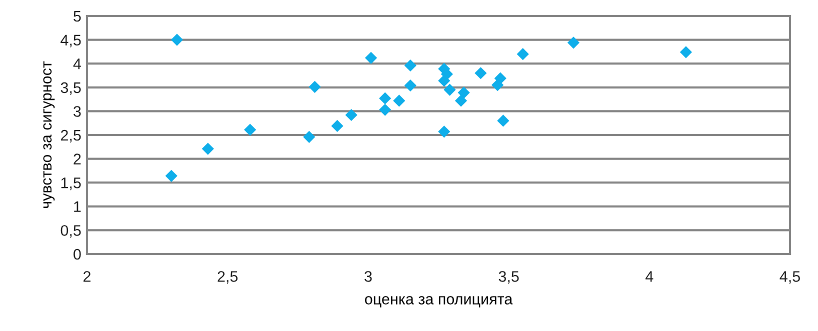 The image size is (818, 331). Describe the element at coordinates (87, 276) in the screenshot. I see `x-tick-label: 2` at that location.